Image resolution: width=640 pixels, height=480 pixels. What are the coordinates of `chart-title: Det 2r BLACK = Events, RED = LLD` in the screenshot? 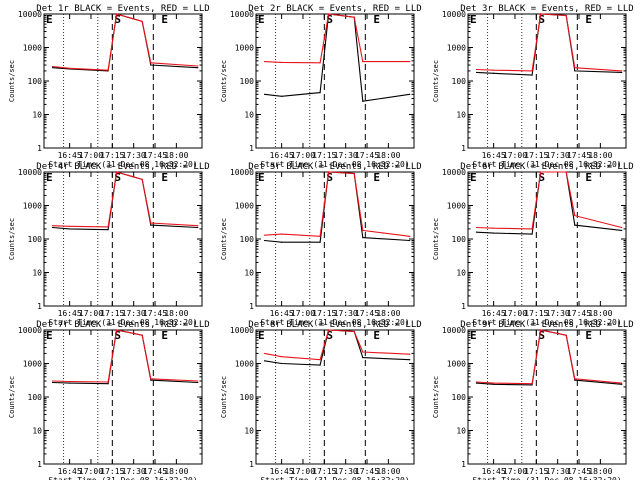 It's located at (334, 9).